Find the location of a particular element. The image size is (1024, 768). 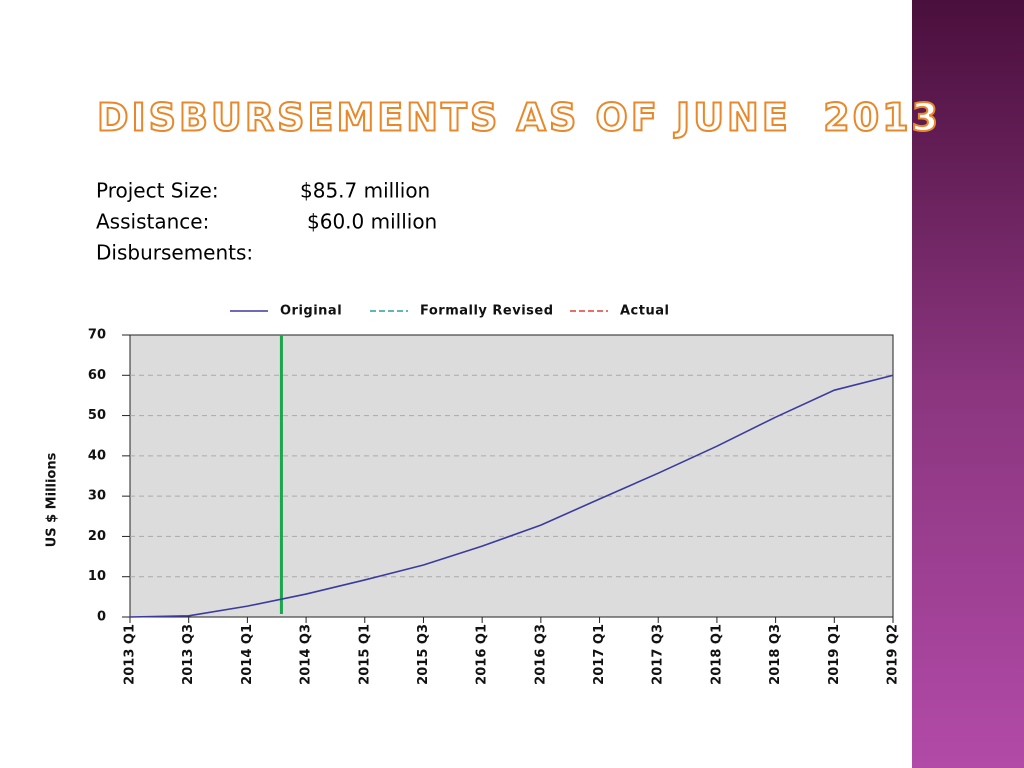

info-label: Disbursements: is located at coordinates (174, 253).